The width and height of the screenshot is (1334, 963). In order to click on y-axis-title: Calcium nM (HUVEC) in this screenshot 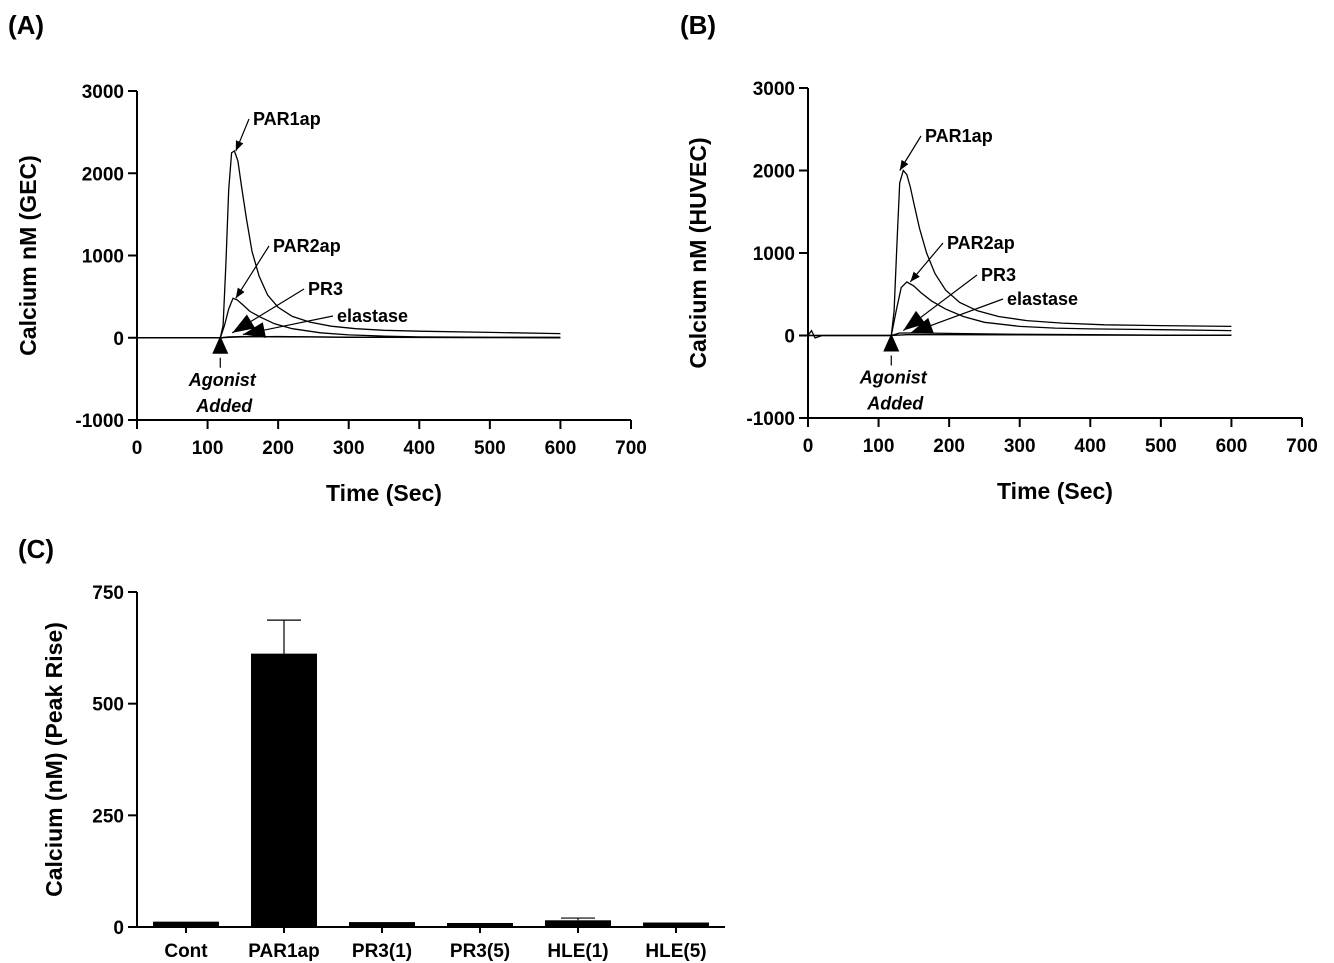, I will do `click(698, 252)`.